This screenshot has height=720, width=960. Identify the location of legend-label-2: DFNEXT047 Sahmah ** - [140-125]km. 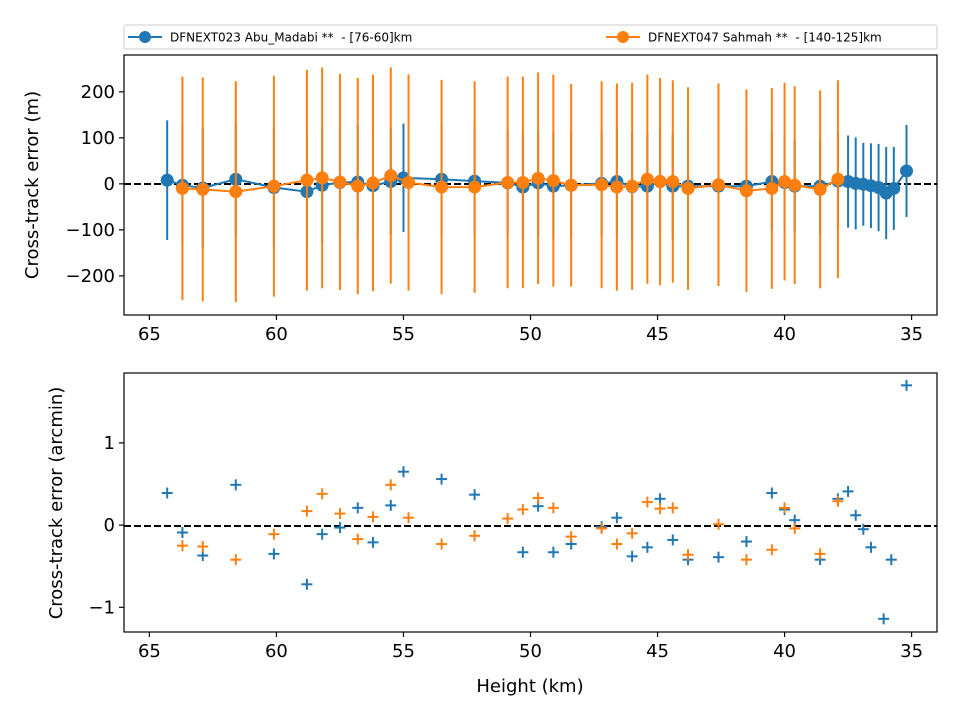
(765, 38).